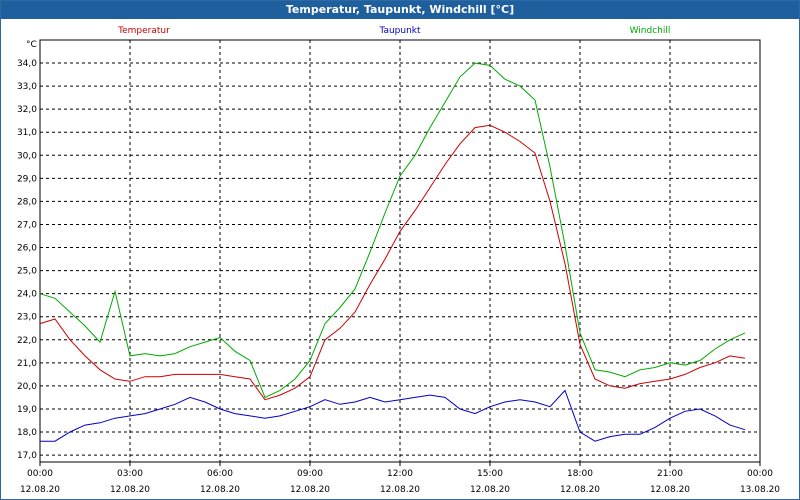 The image size is (800, 500). Describe the element at coordinates (27, 64) in the screenshot. I see `y-tick-label: 34,0` at that location.